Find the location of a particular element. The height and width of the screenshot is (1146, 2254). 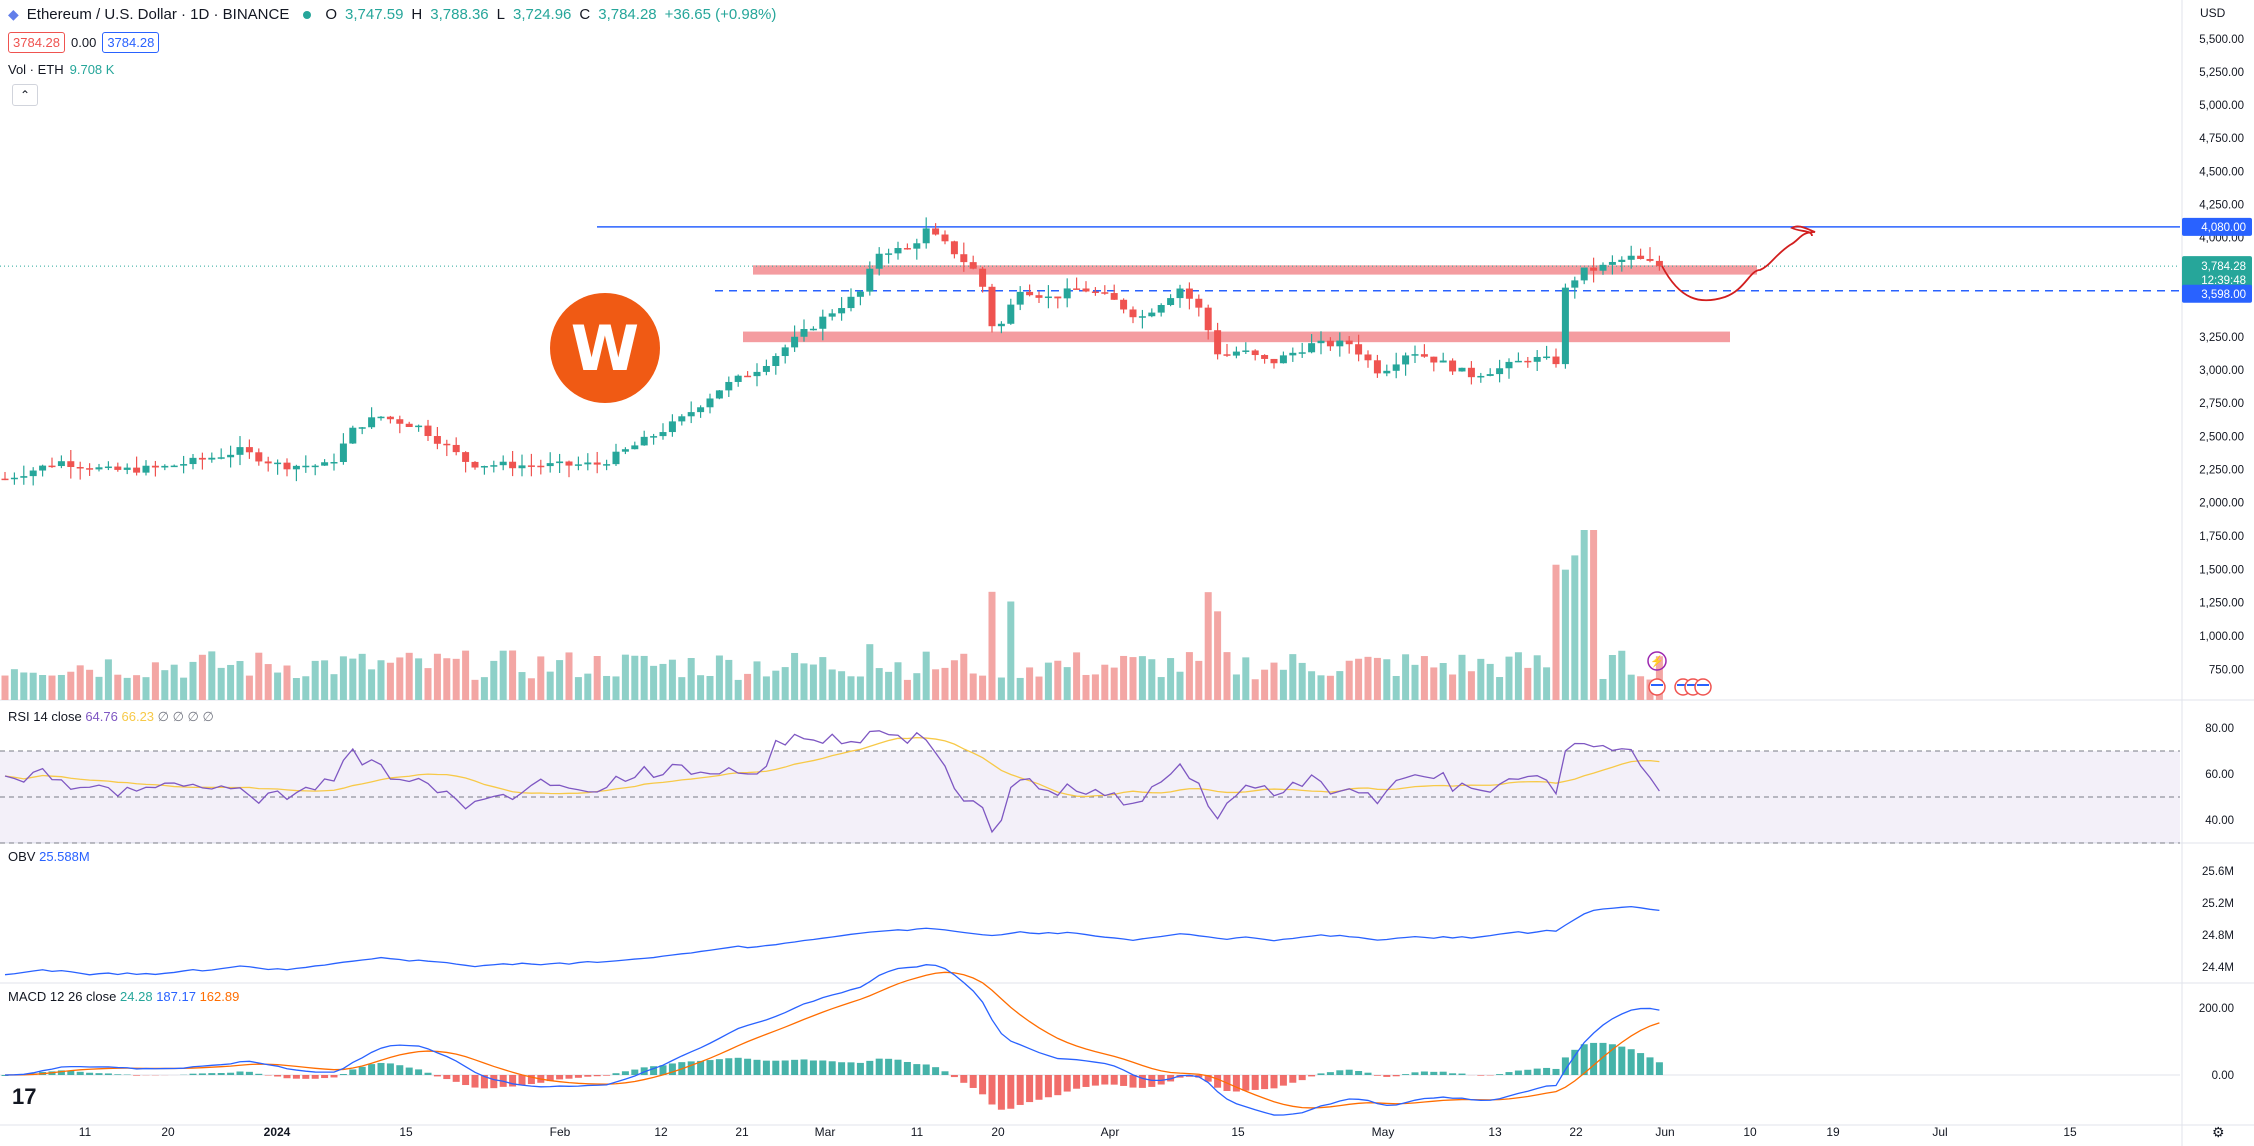

buy-button: 3784.28 is located at coordinates (131, 42).